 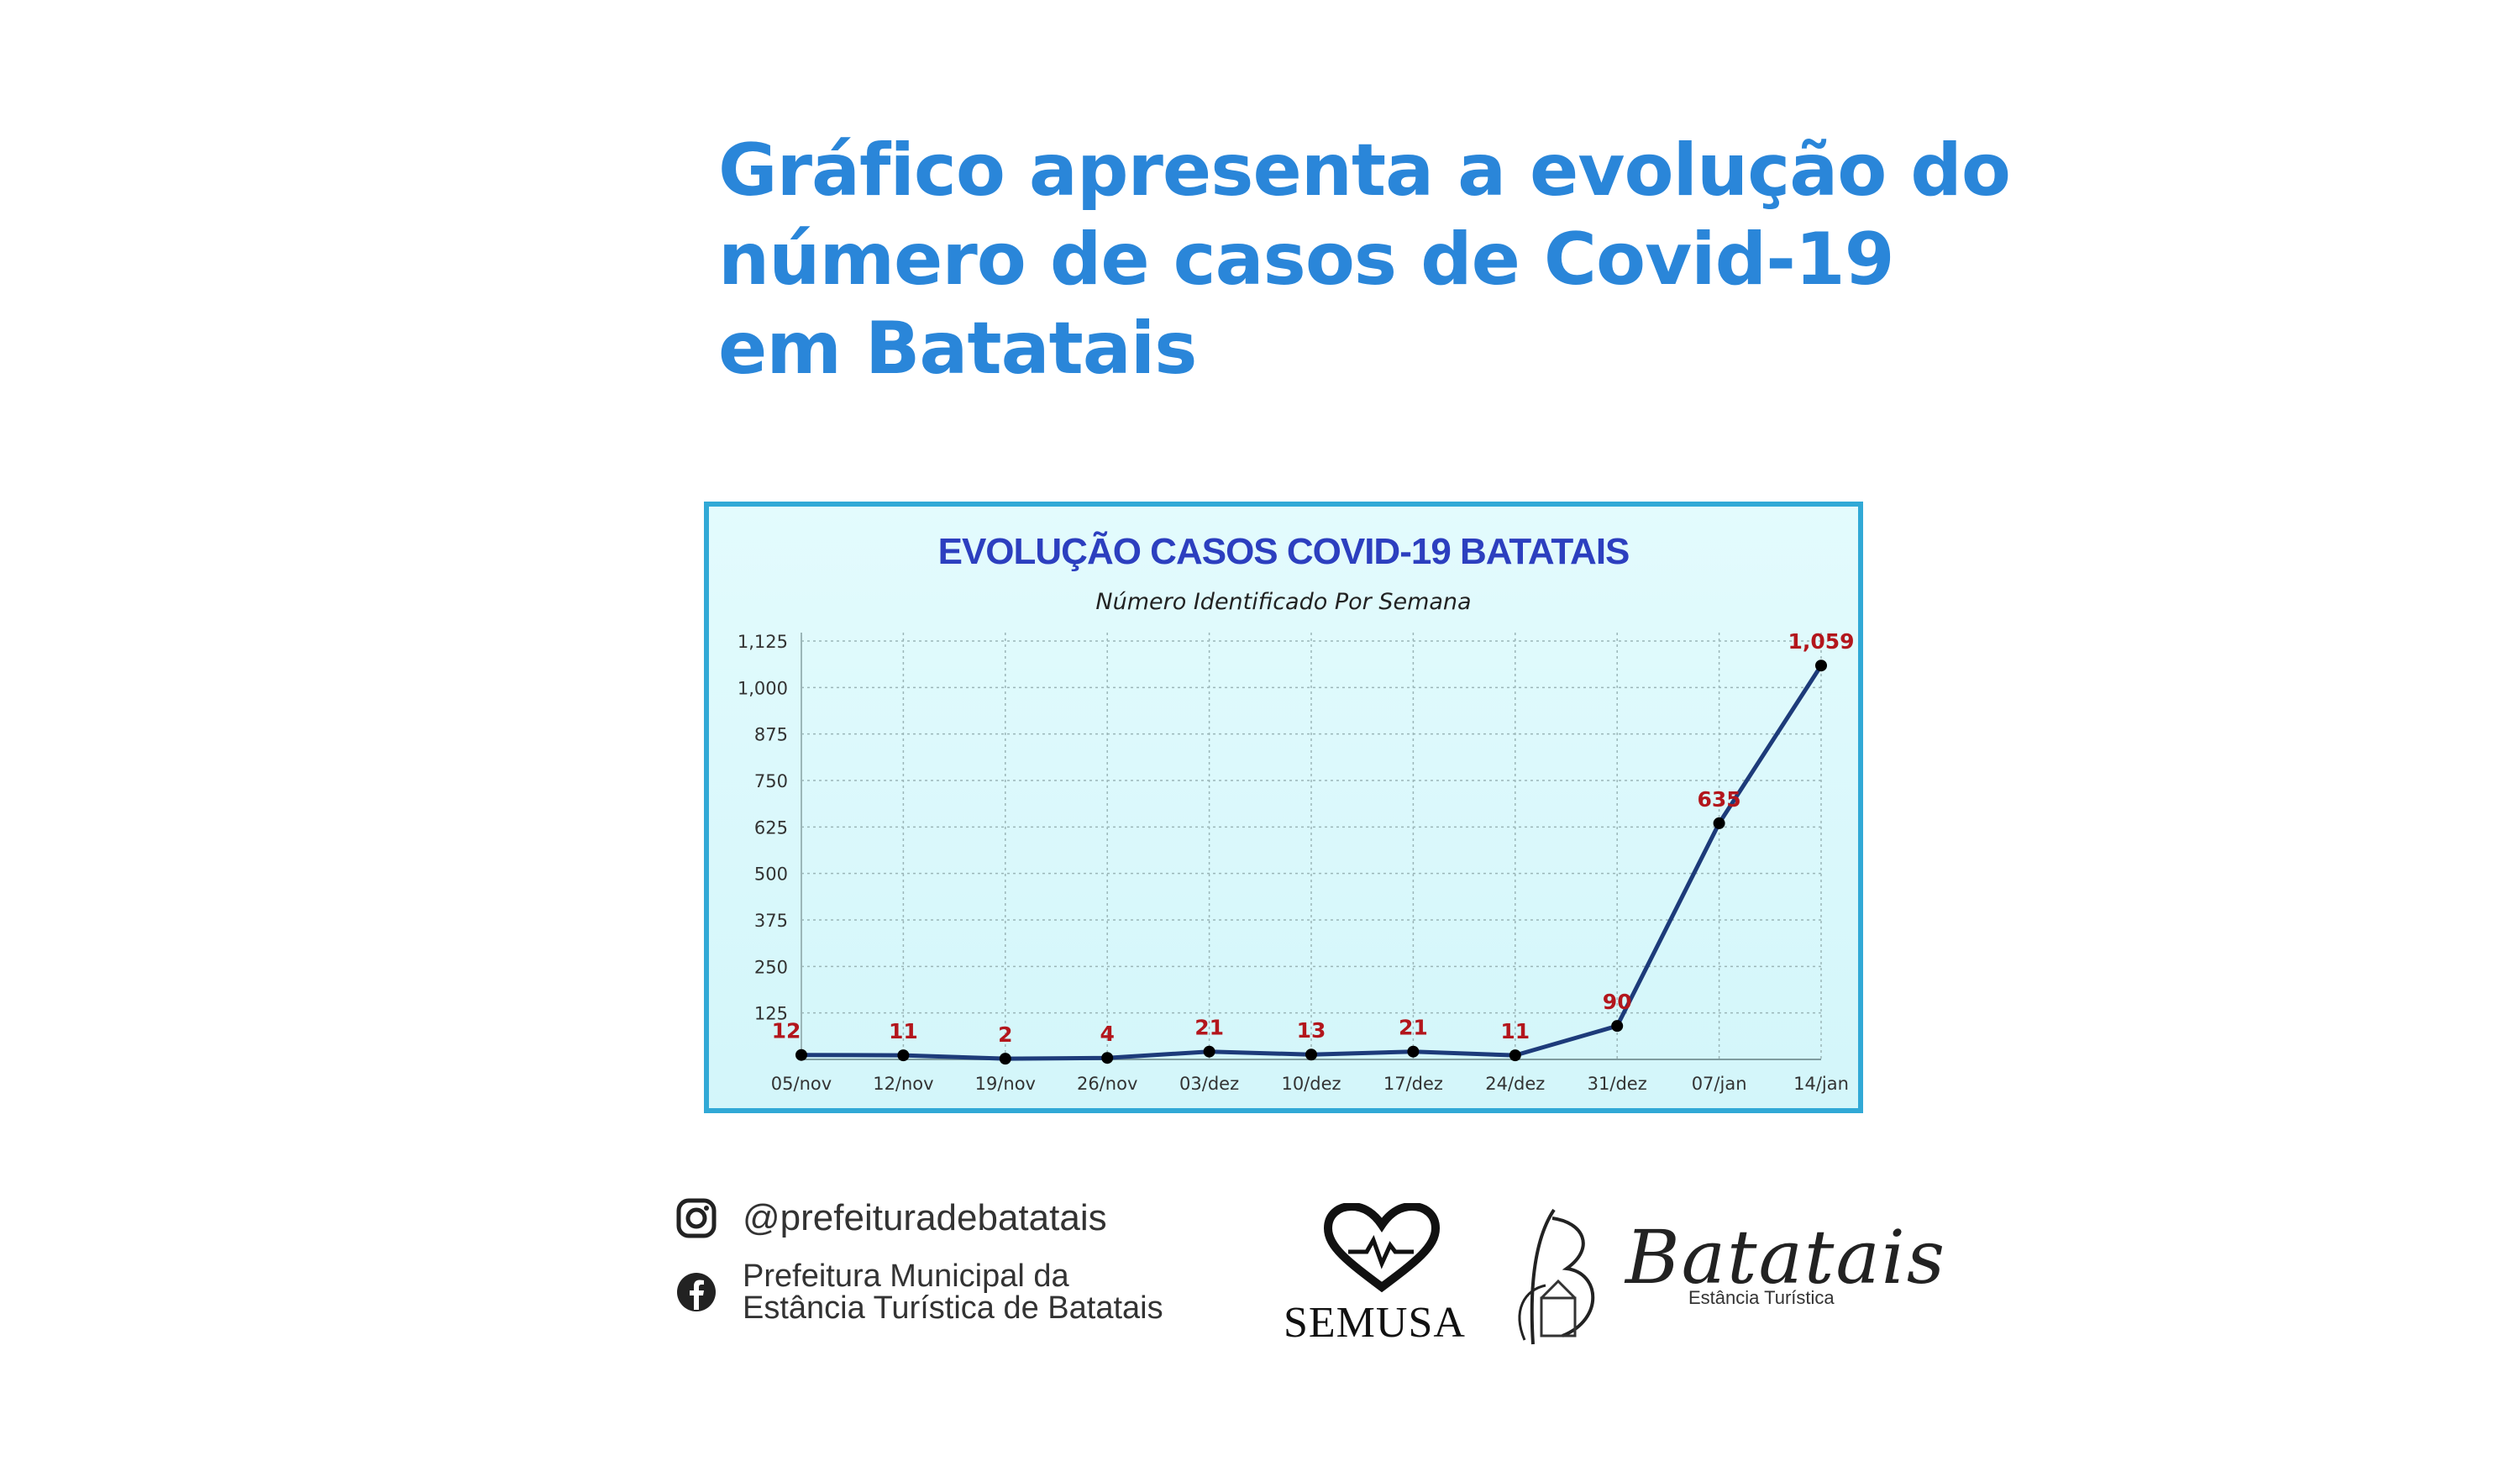 What do you see at coordinates (953, 1308) in the screenshot?
I see `facebook-line-2: Estância Turística de Batatais` at bounding box center [953, 1308].